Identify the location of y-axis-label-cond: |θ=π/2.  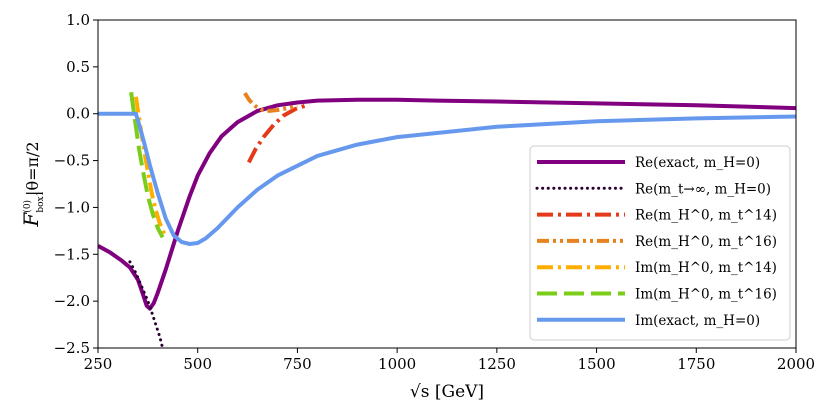
(32, 168).